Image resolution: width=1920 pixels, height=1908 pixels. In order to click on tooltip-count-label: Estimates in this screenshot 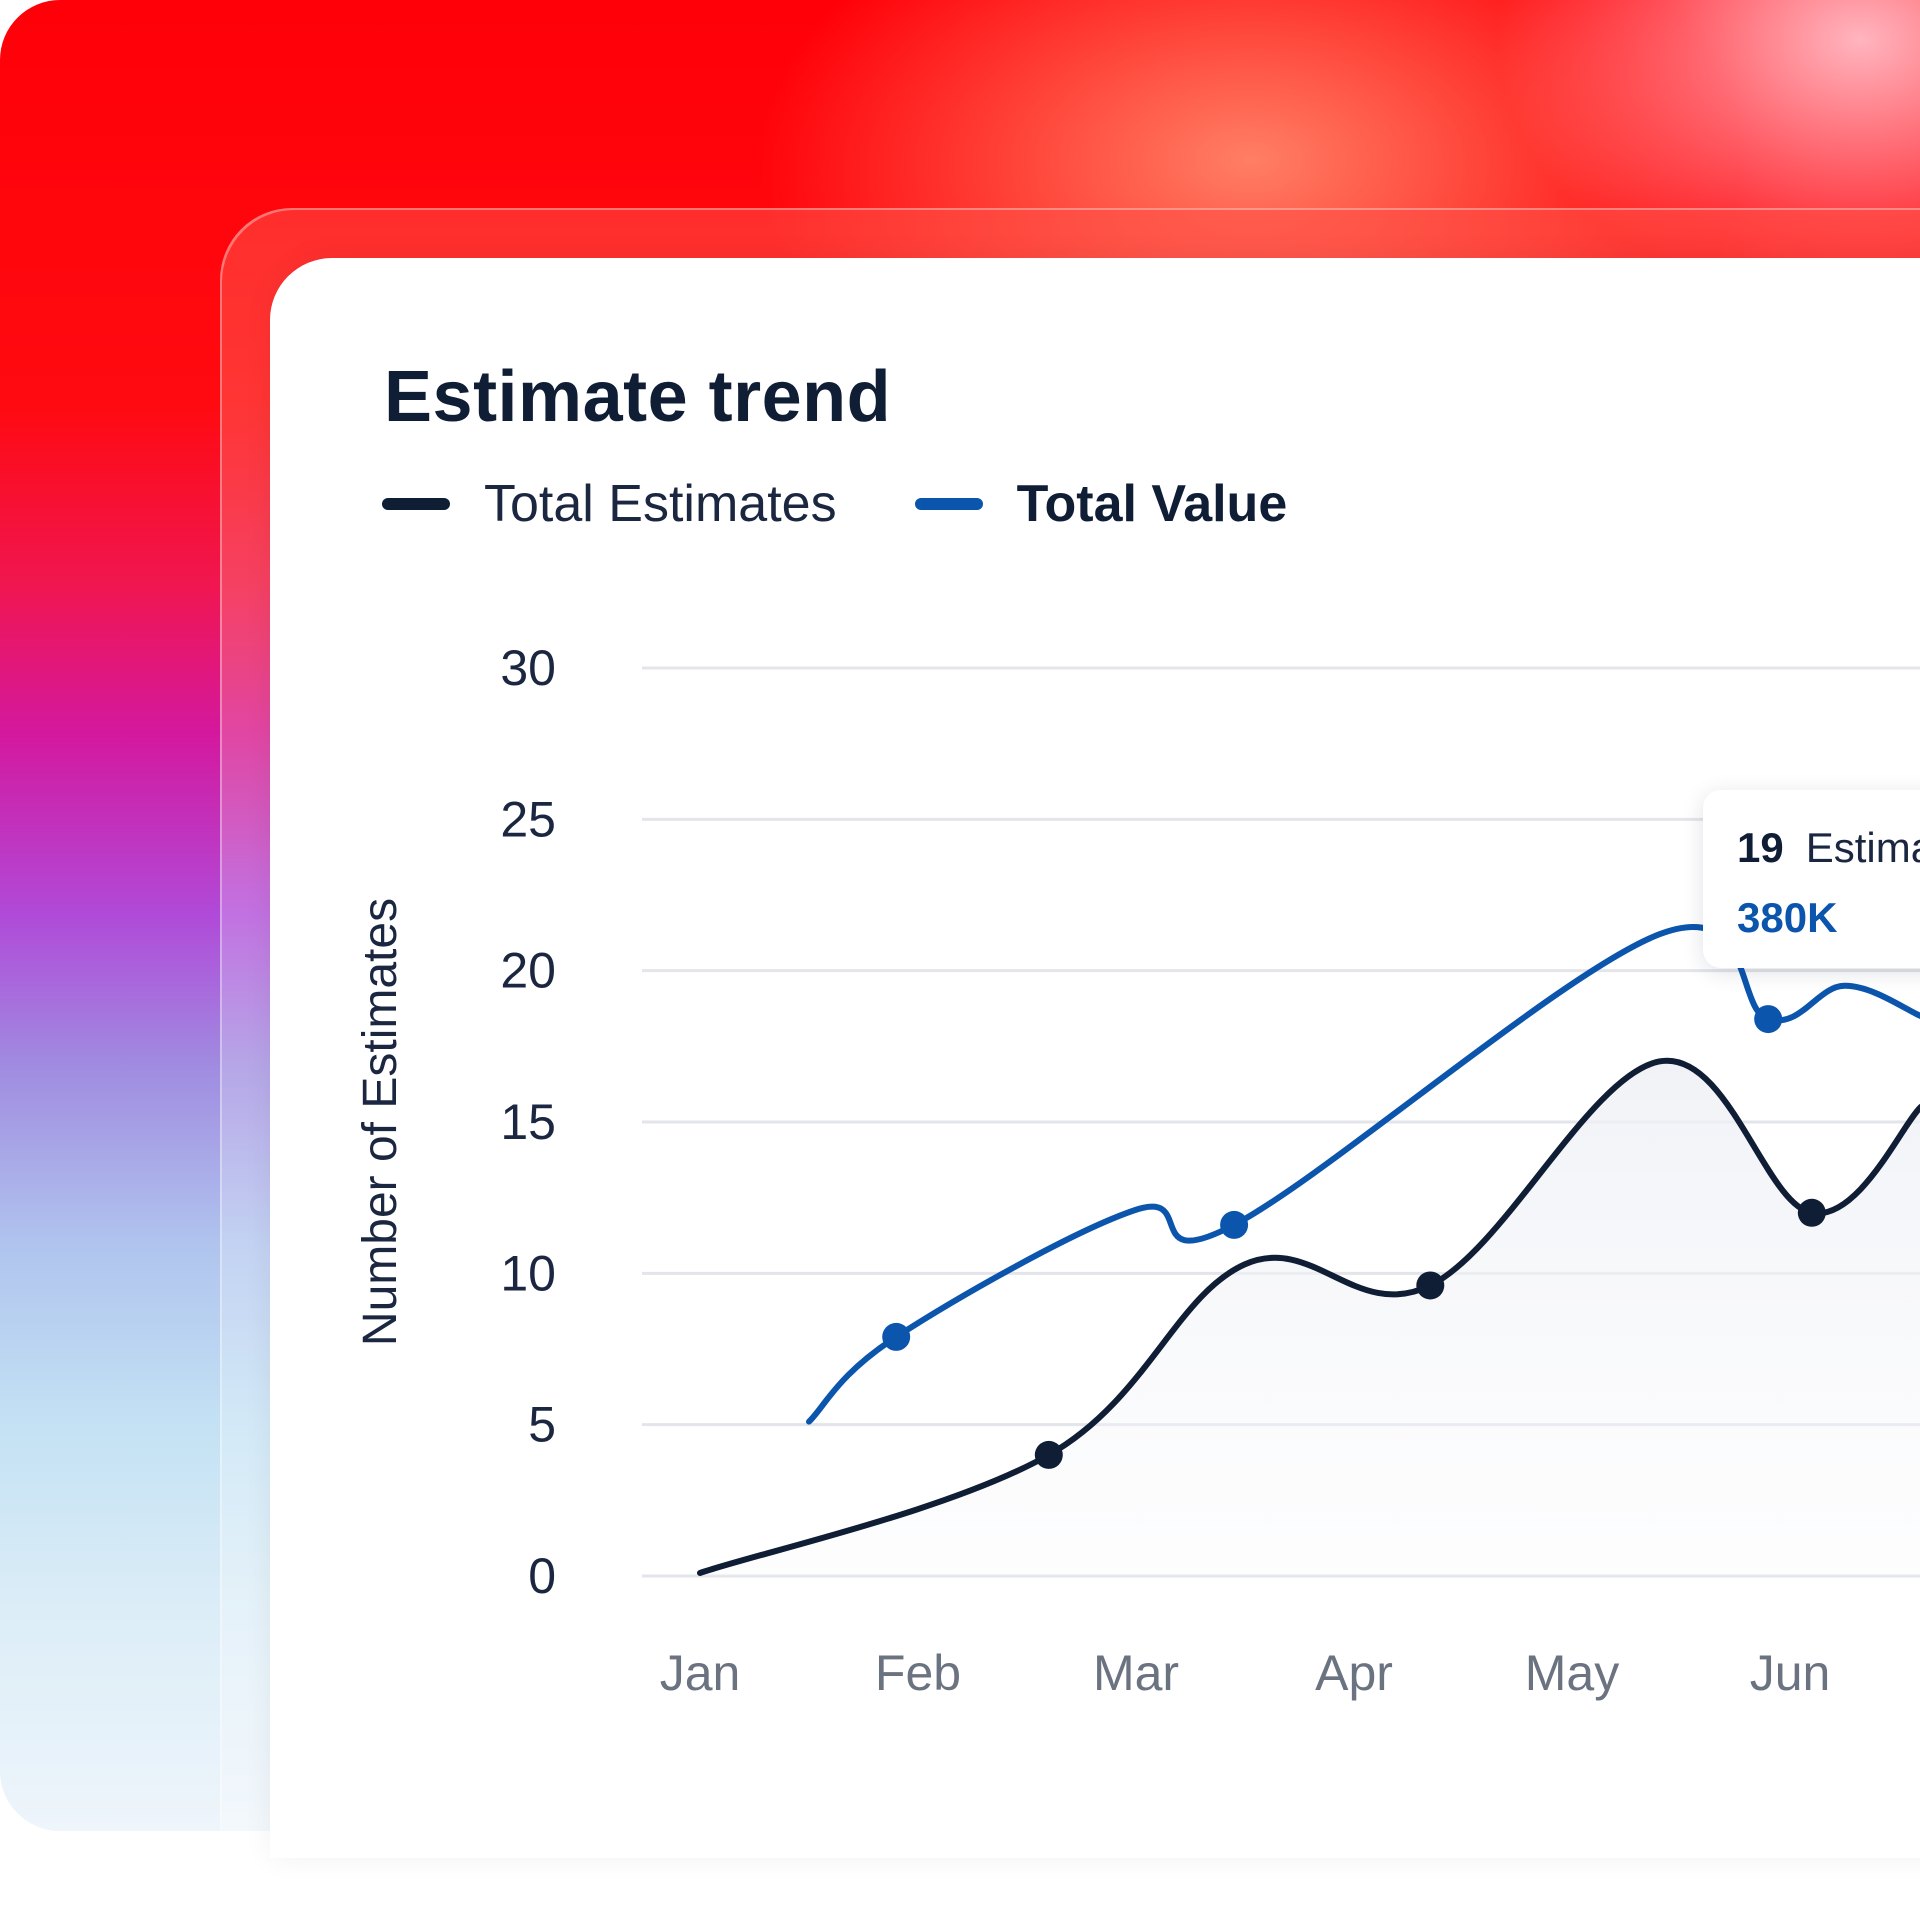, I will do `click(1862, 847)`.